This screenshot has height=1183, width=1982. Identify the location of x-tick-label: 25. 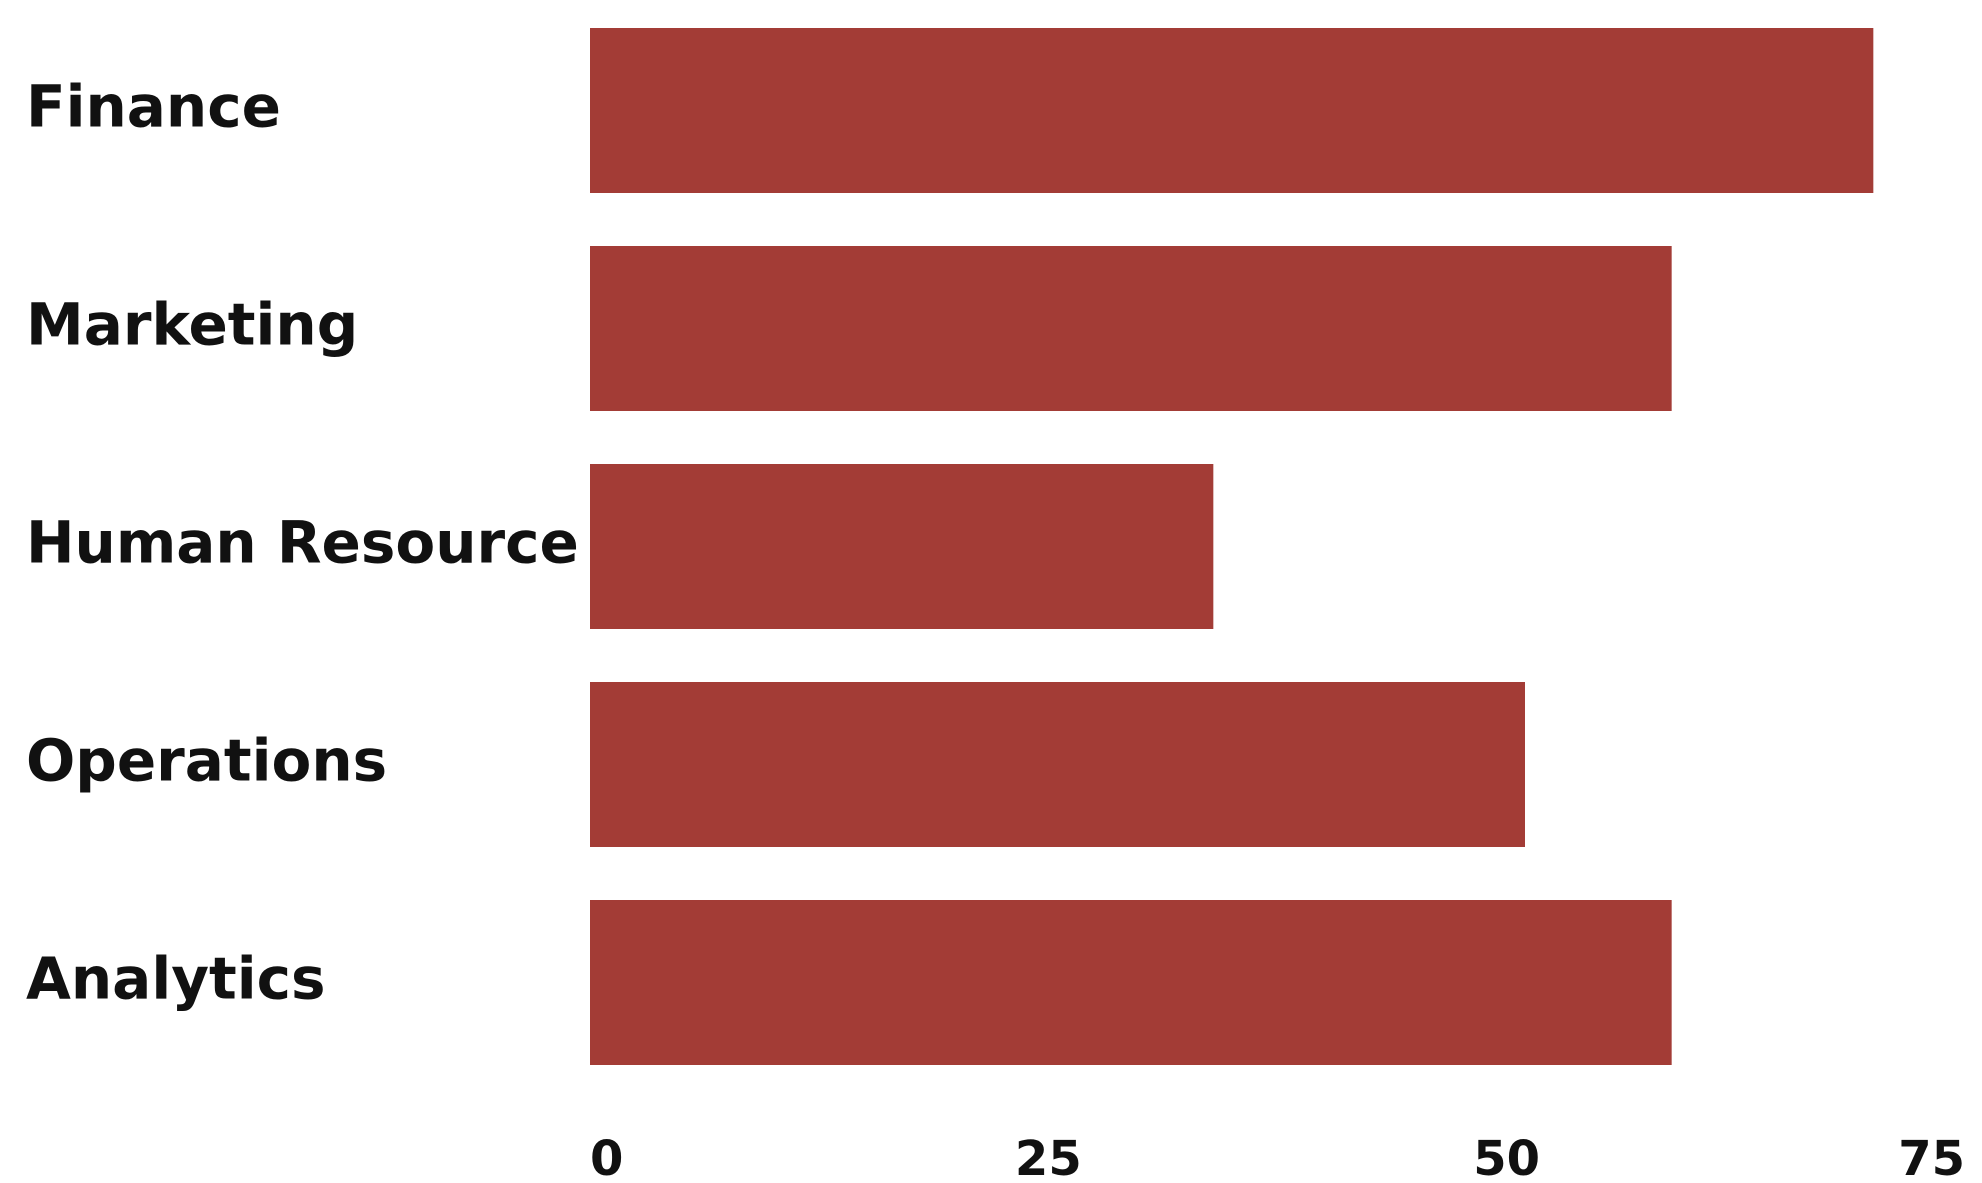
(1048, 1157).